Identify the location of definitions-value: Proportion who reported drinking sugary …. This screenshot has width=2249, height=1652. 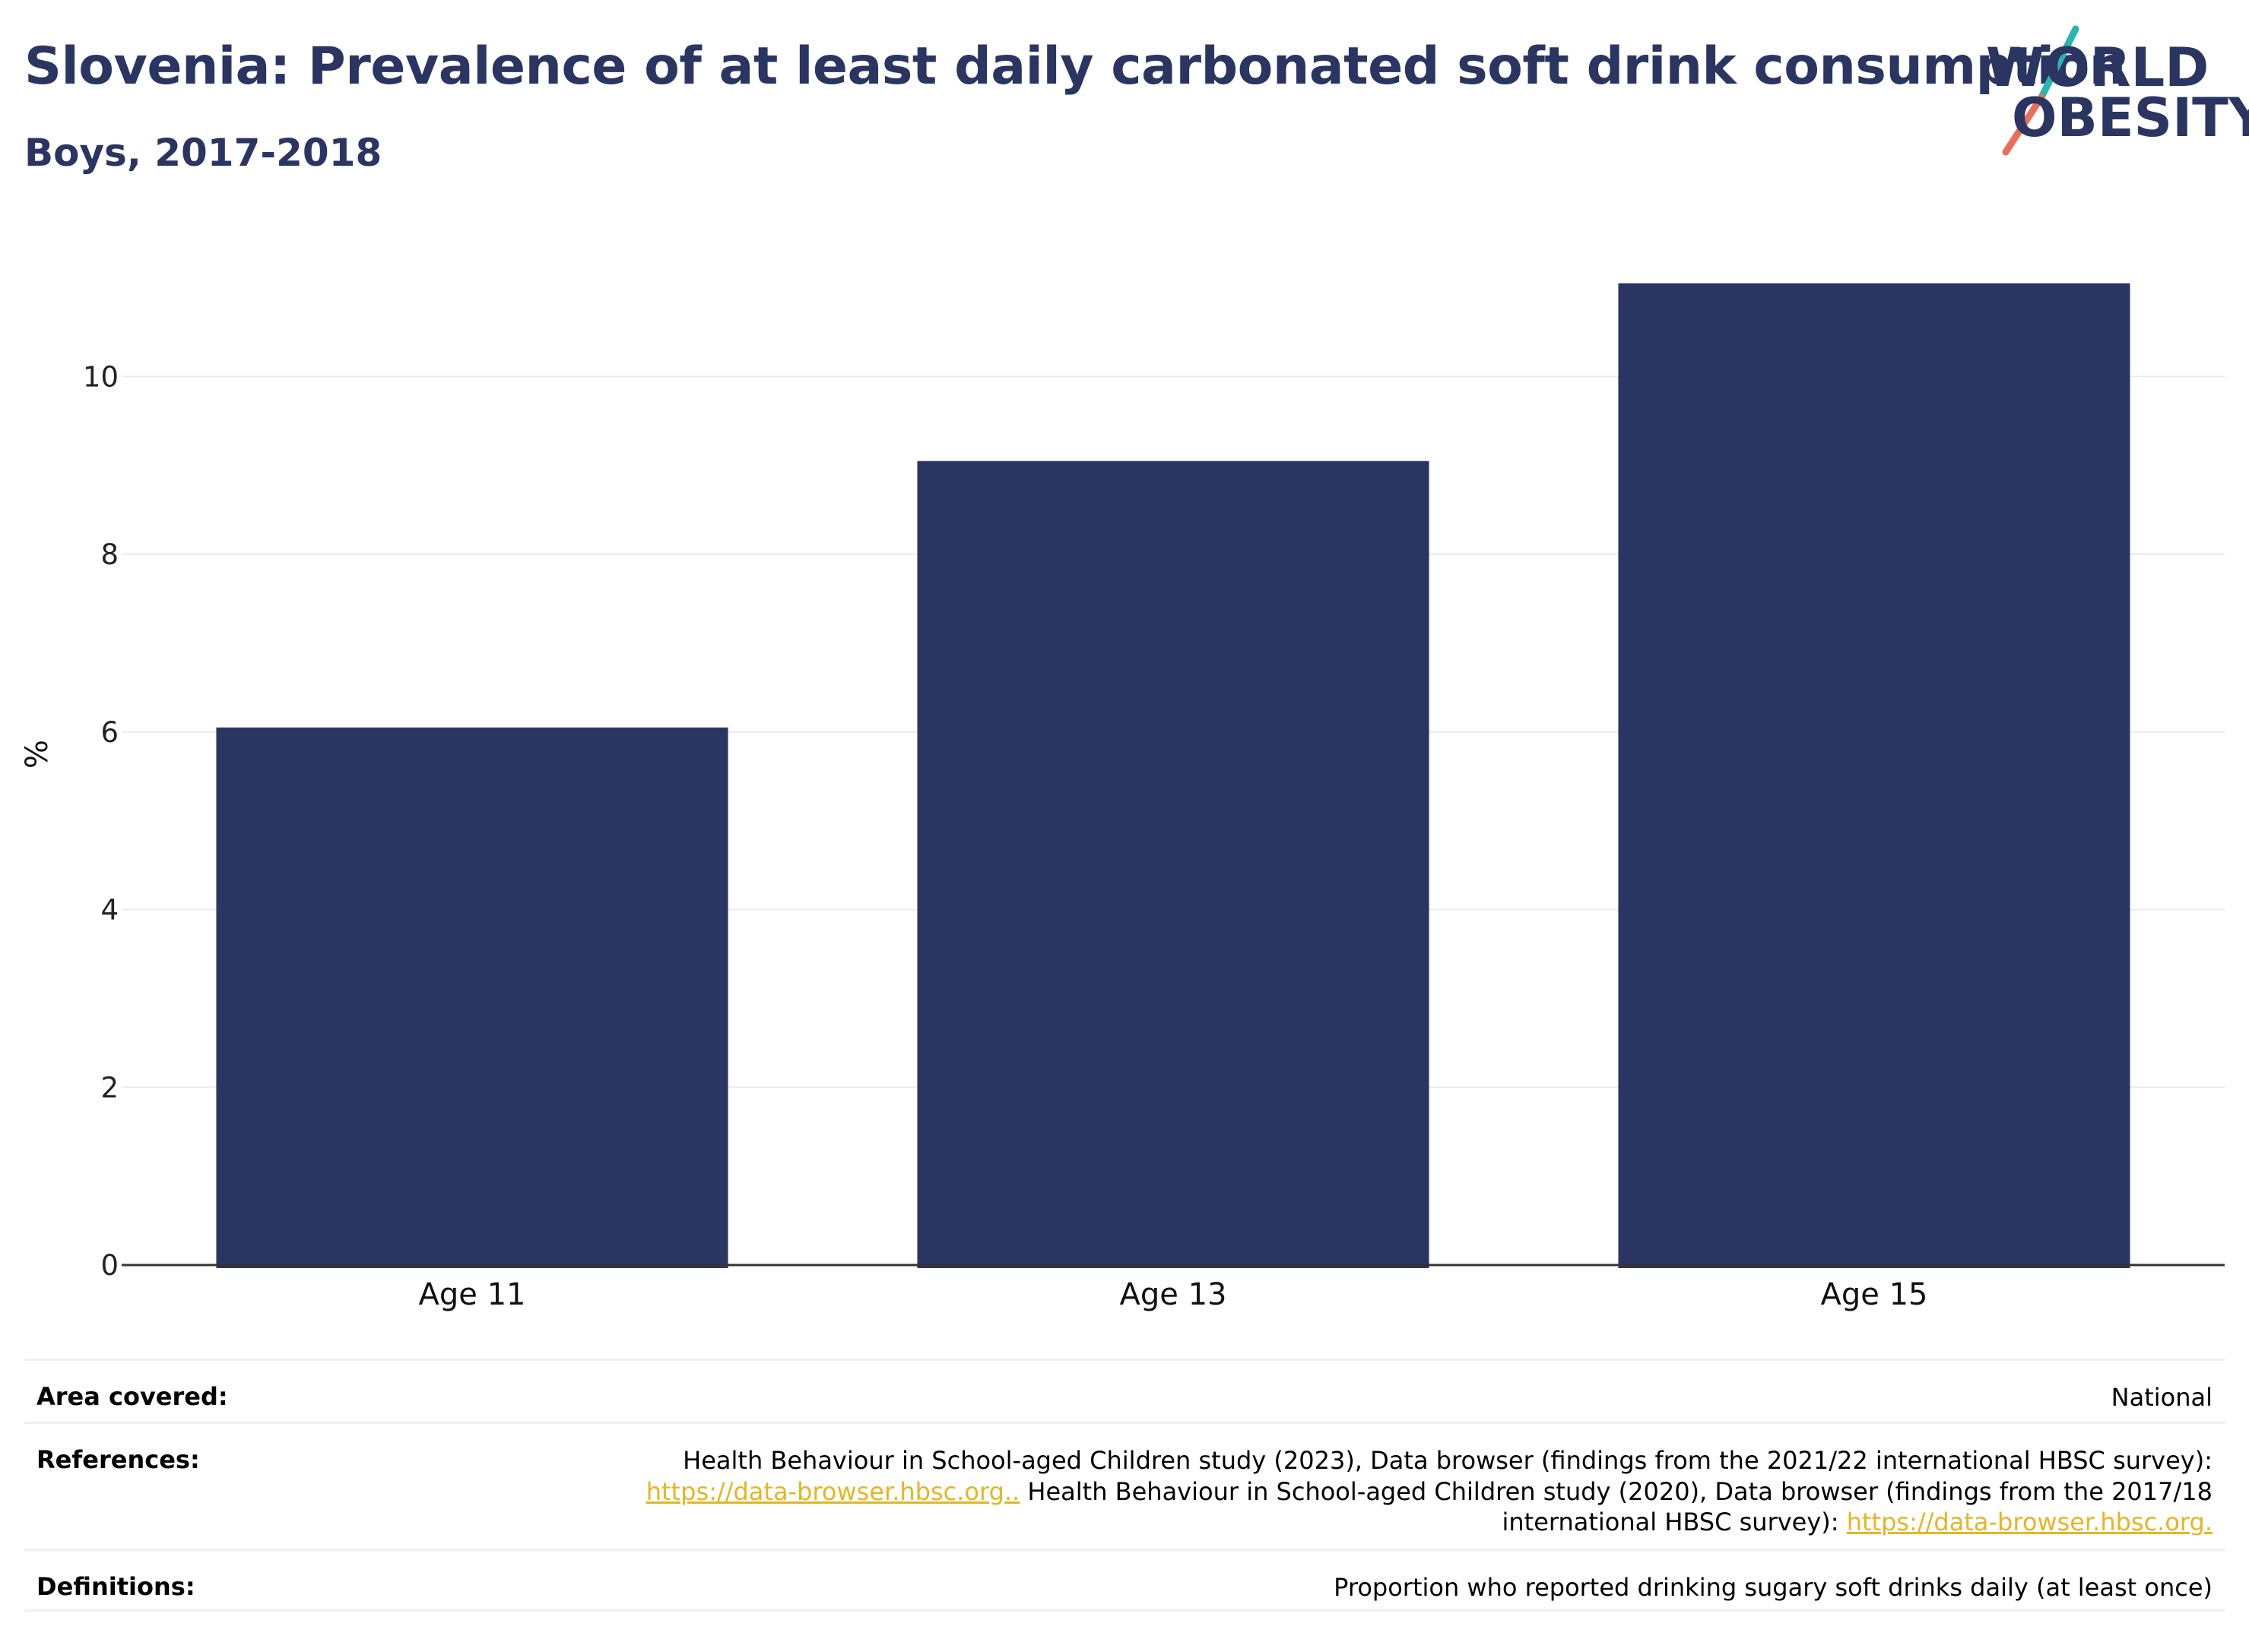
(1773, 1587).